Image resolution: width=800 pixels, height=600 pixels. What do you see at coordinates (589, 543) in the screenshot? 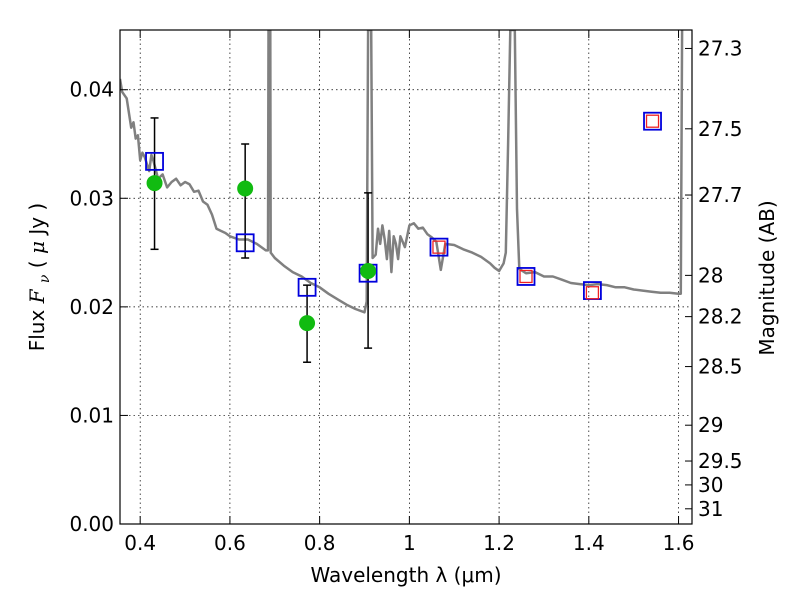
I see `x-tick-label: 1.4` at bounding box center [589, 543].